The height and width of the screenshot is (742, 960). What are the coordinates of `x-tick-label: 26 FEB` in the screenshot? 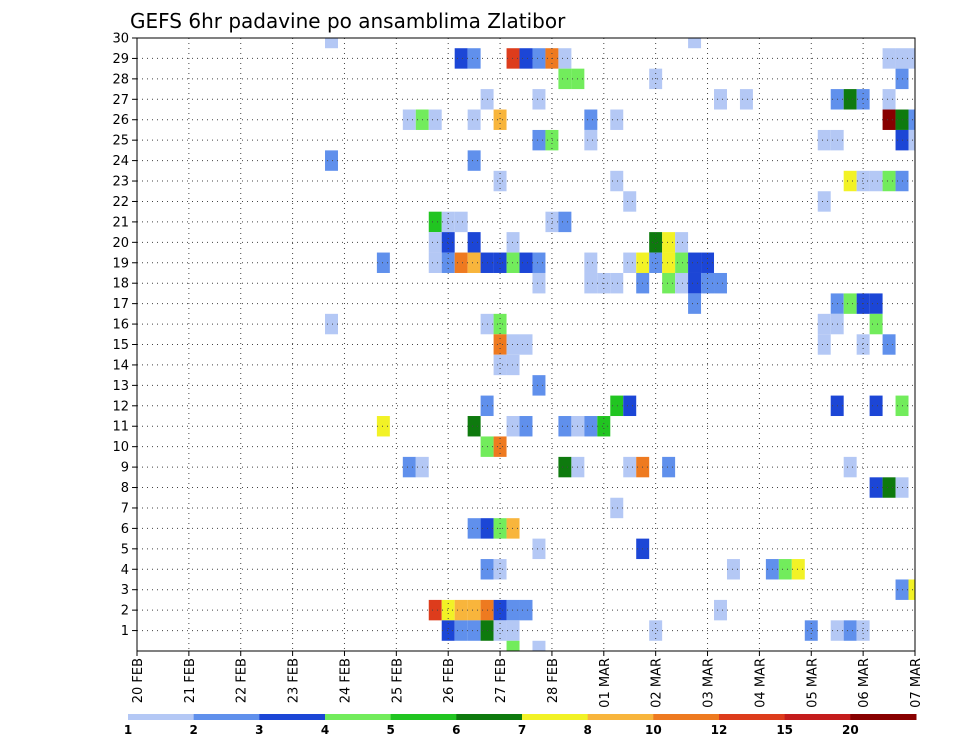 It's located at (449, 680).